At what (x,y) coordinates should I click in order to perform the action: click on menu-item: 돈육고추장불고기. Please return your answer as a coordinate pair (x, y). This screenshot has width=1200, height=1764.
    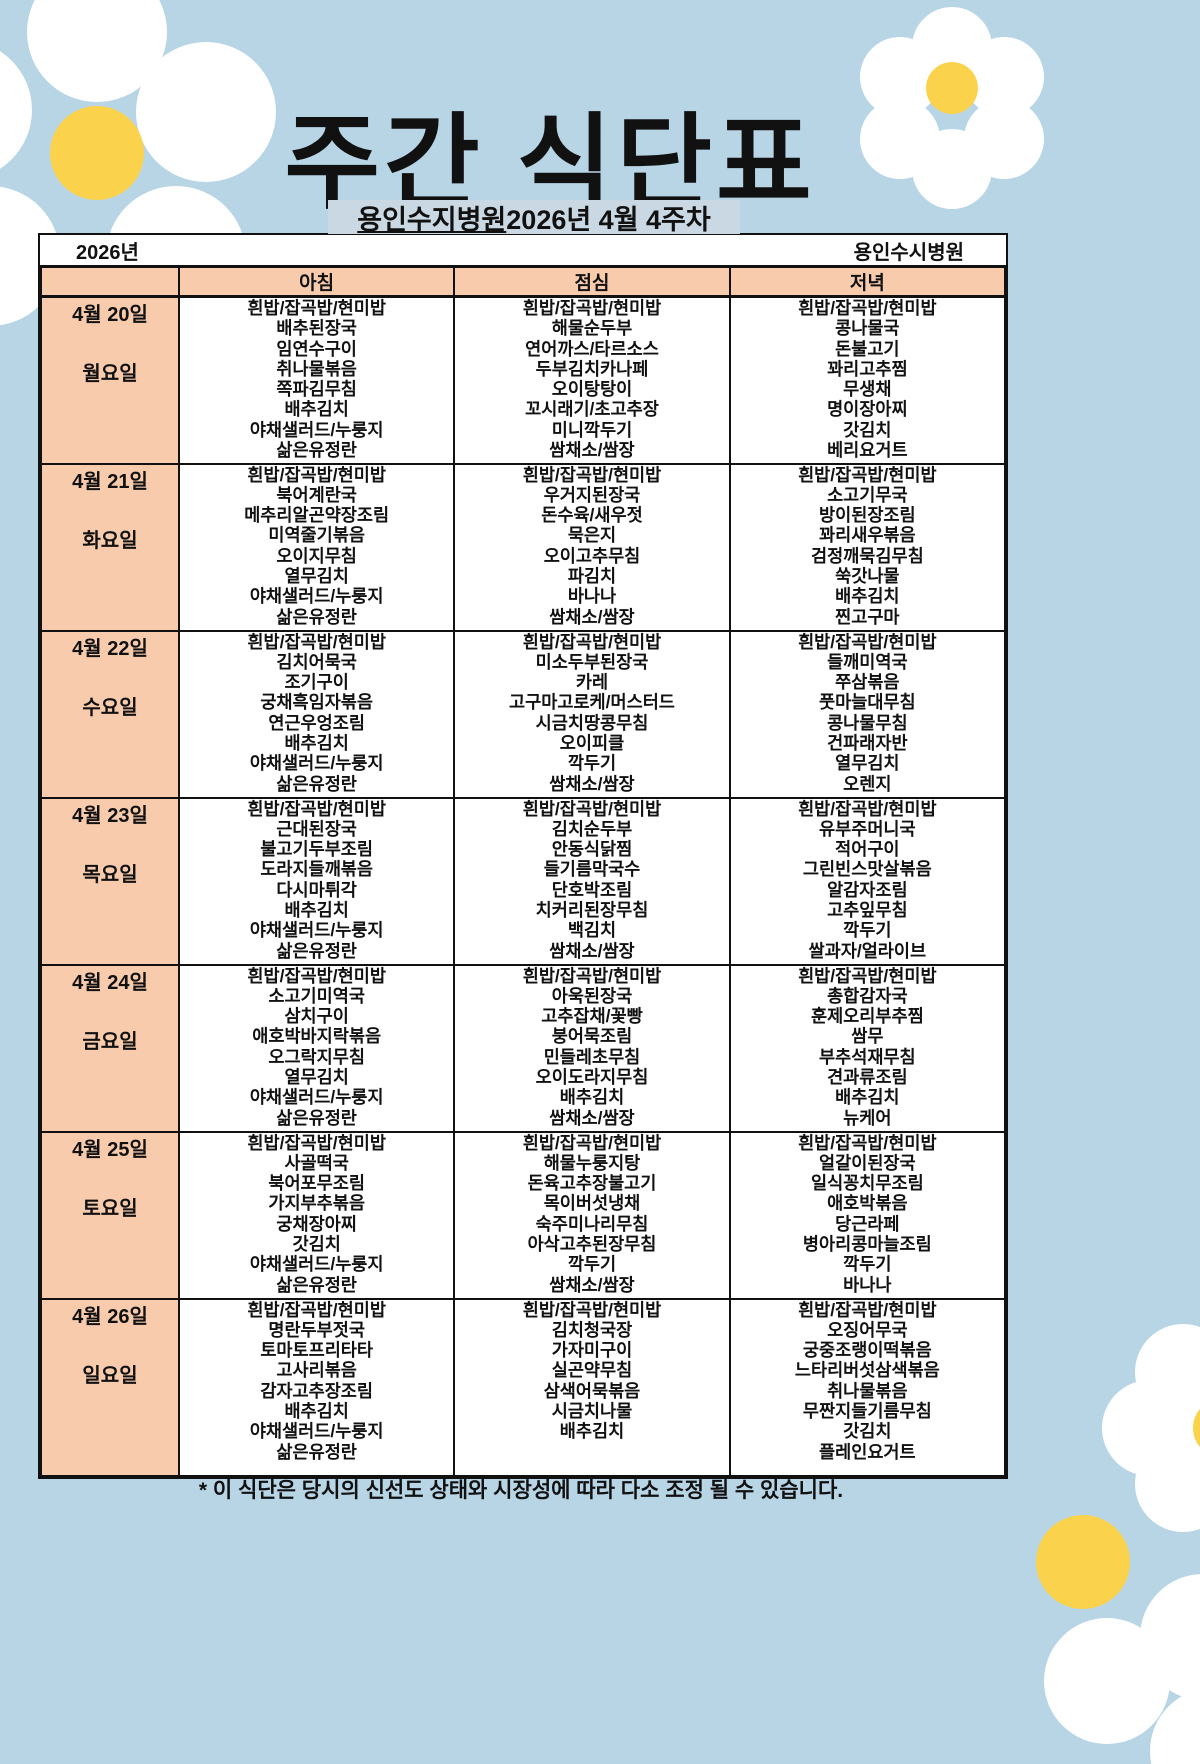
    Looking at the image, I should click on (592, 1183).